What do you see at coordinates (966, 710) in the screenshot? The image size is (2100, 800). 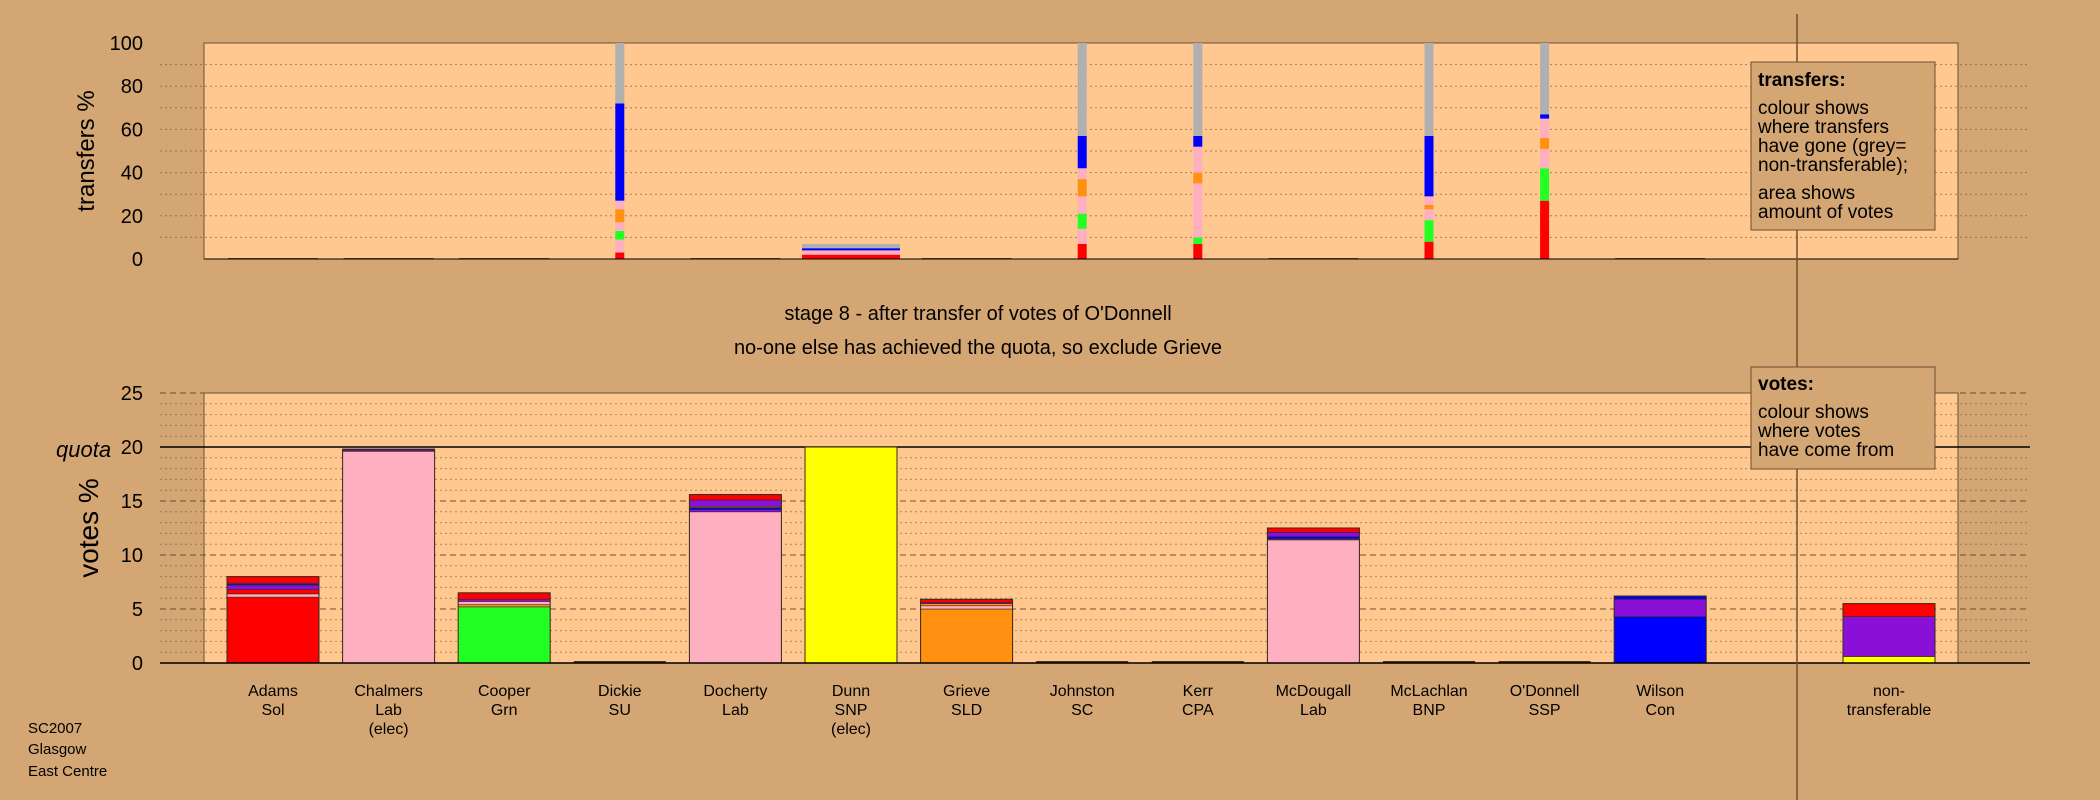 I see `candidate-label: SLD` at bounding box center [966, 710].